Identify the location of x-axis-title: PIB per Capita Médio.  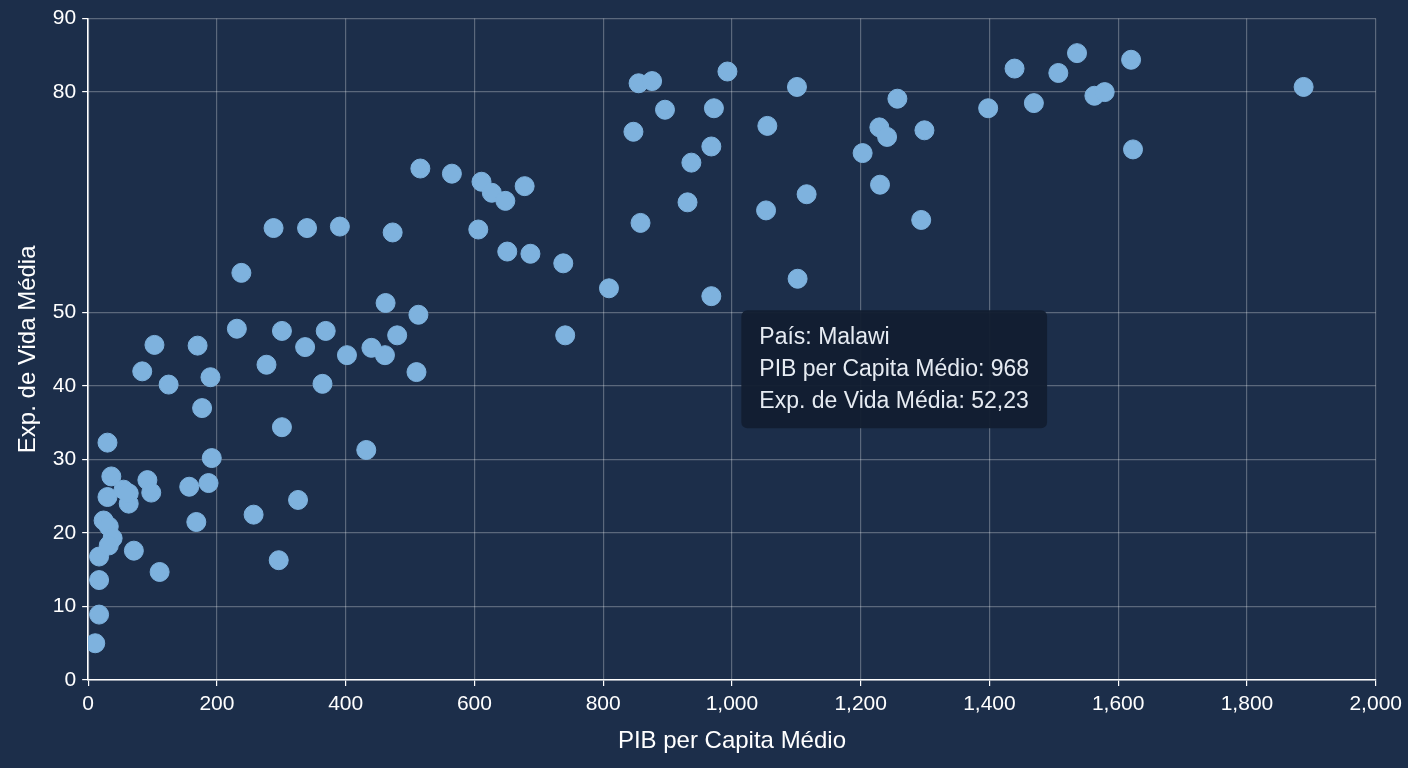
(731, 740).